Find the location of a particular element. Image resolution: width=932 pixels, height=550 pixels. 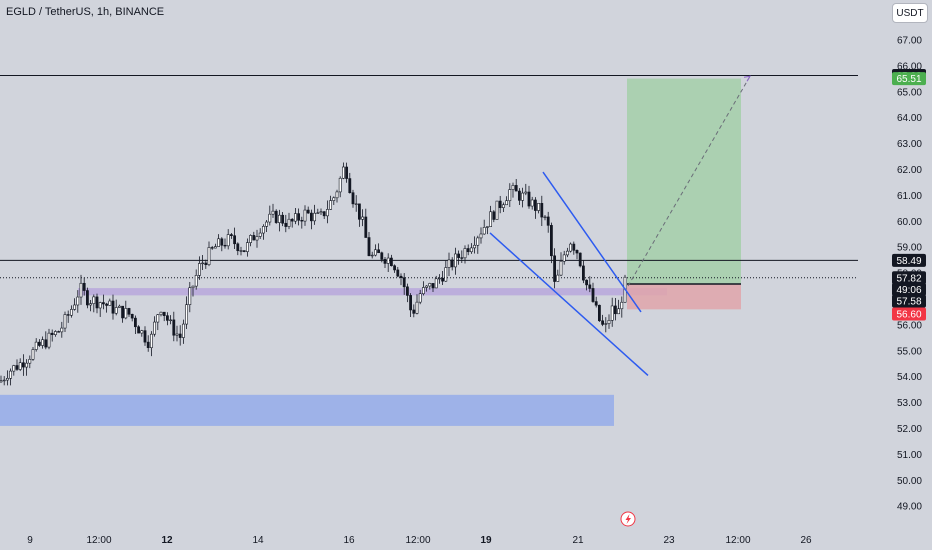

y-tick-label: 59.00 is located at coordinates (909, 248).